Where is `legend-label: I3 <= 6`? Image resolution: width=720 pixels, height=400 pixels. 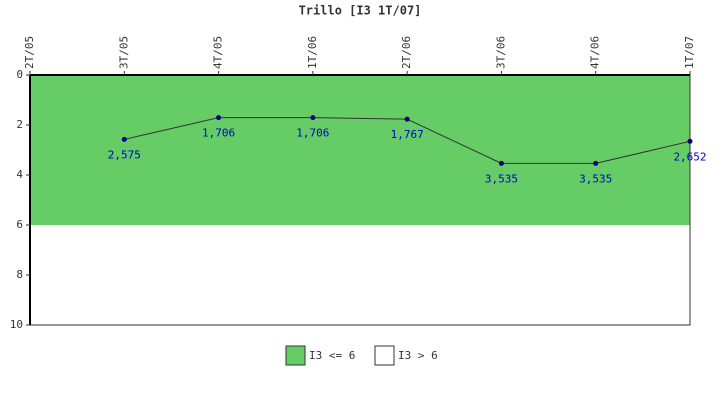 legend-label: I3 <= 6 is located at coordinates (332, 355).